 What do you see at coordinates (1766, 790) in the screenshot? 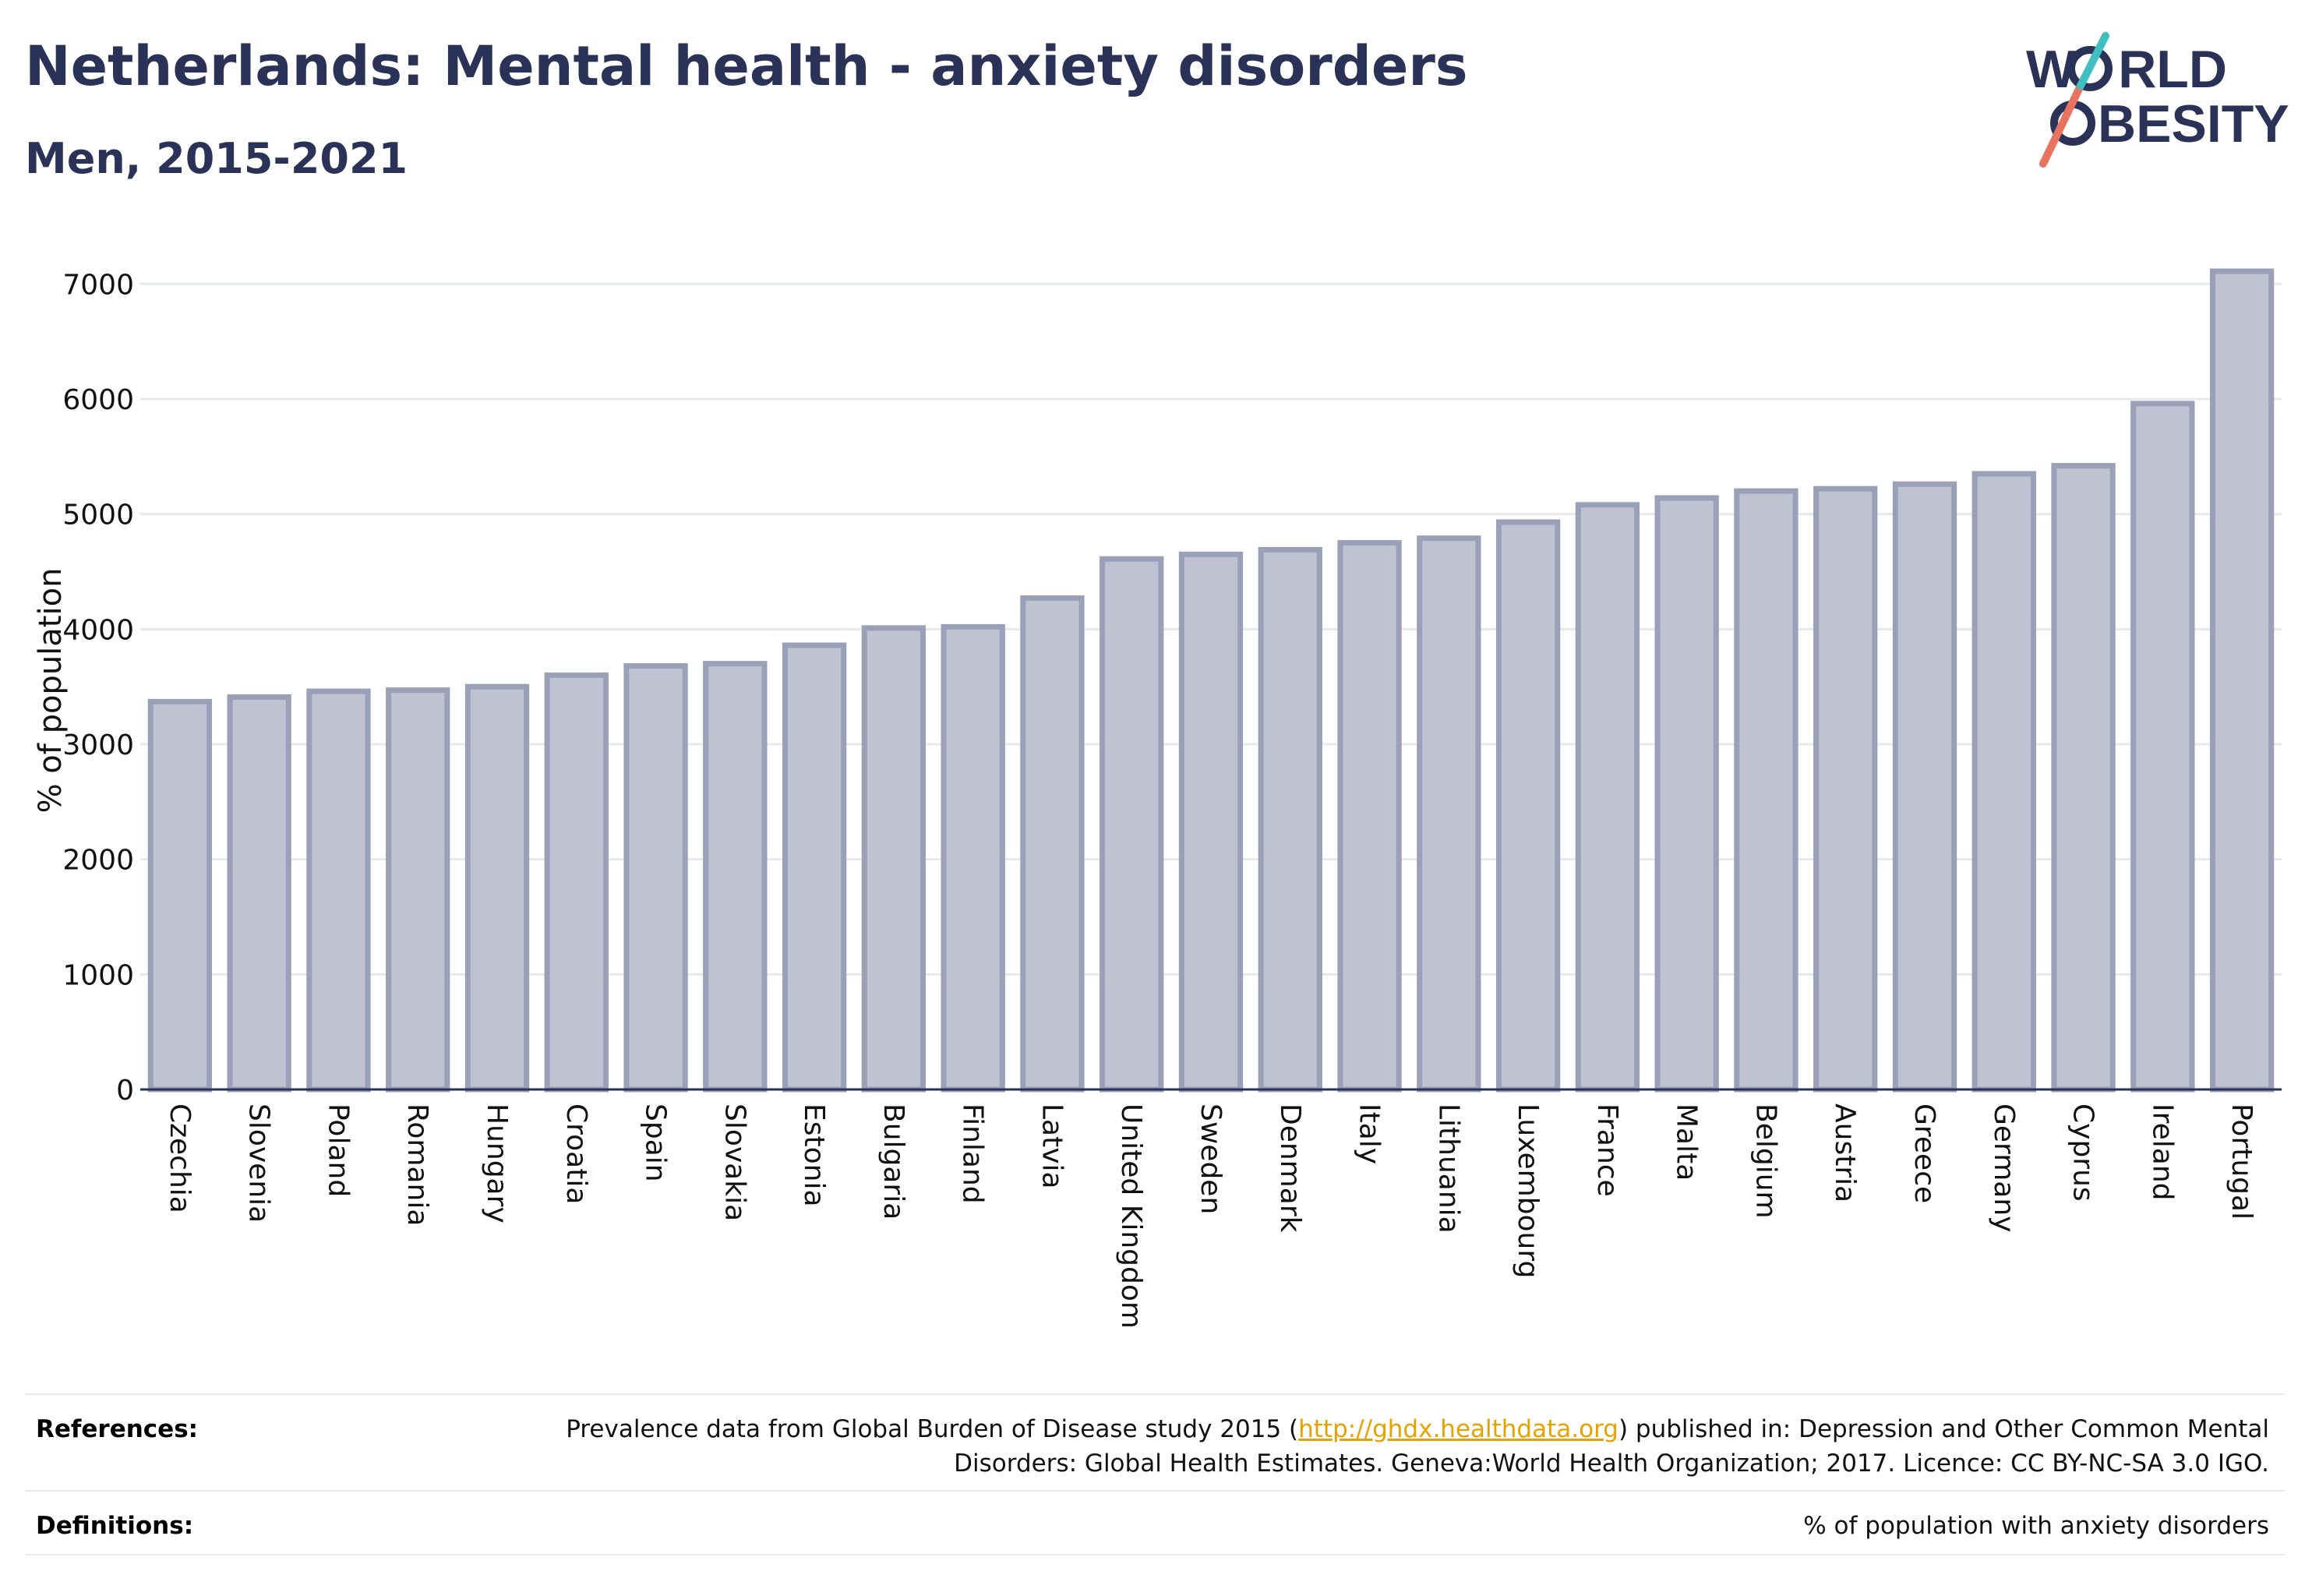
I see `bar-belgium` at bounding box center [1766, 790].